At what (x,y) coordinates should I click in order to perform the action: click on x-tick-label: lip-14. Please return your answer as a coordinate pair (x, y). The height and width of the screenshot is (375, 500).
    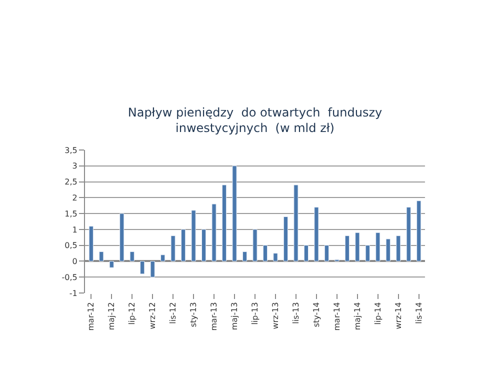
    Looking at the image, I should click on (377, 313).